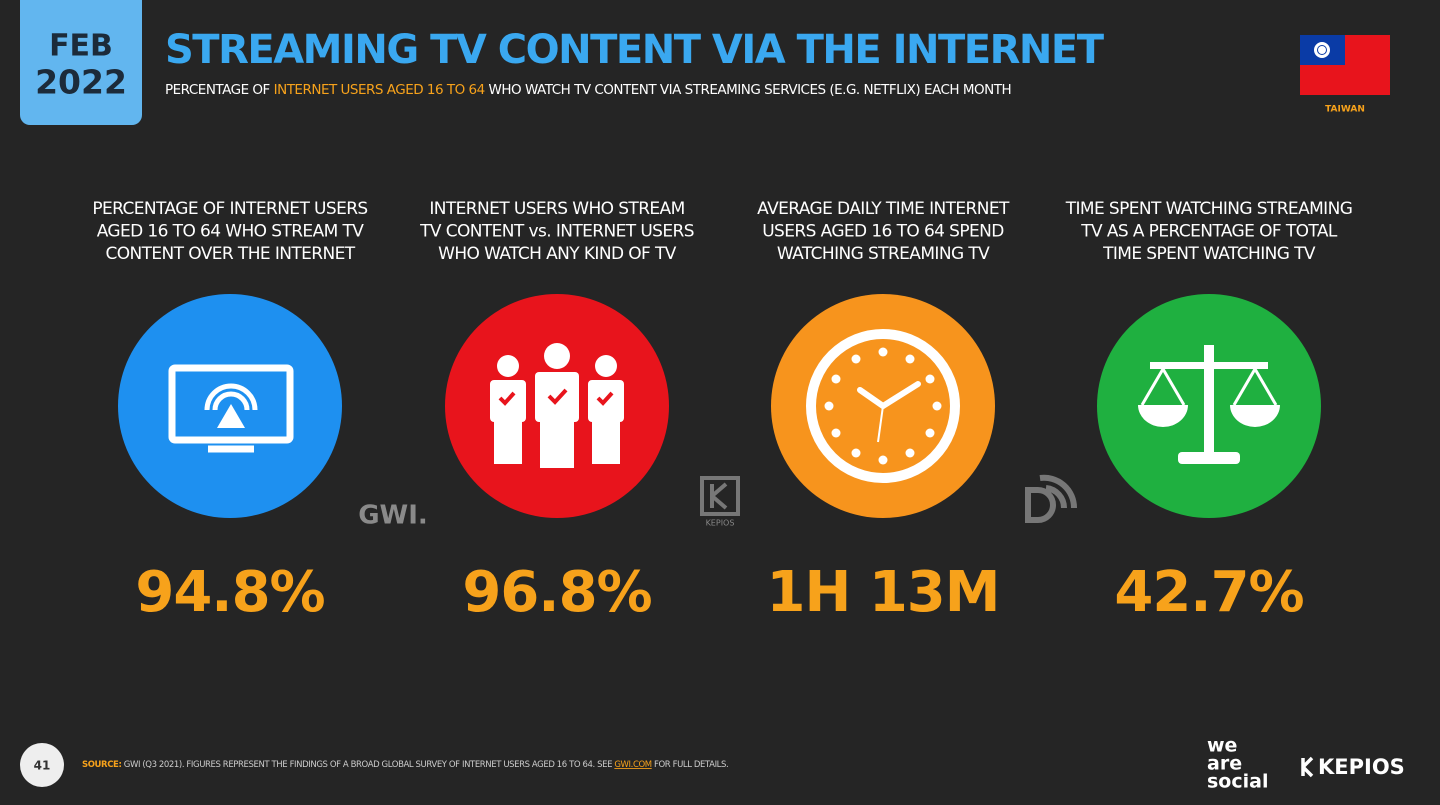  Describe the element at coordinates (1237, 782) in the screenshot. I see `brand-line: social` at that location.